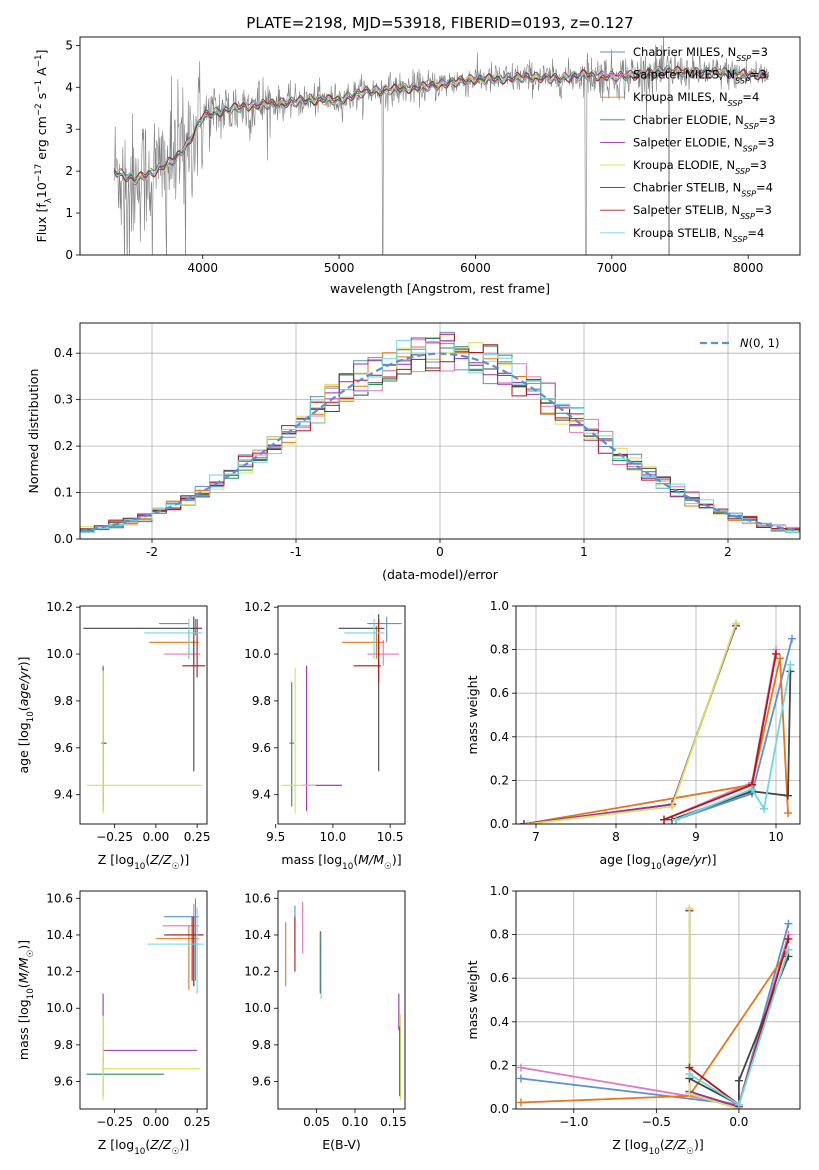 This screenshot has height=1170, width=819. I want to click on age_vs_mass-panel: 9.5 10.0 10.5 9.4 9.6 9.8 10.0 10.2, so click(325, 722).